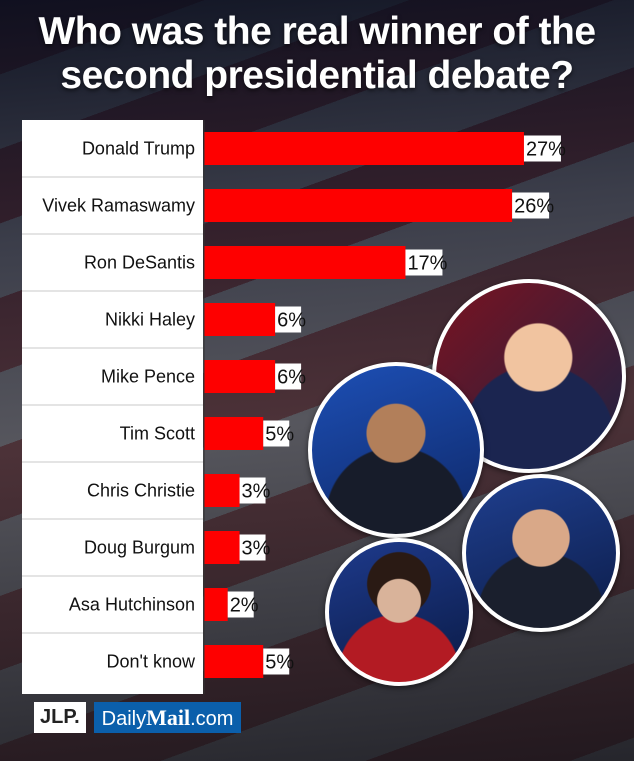  What do you see at coordinates (399, 612) in the screenshot?
I see `nikki-haley-photo` at bounding box center [399, 612].